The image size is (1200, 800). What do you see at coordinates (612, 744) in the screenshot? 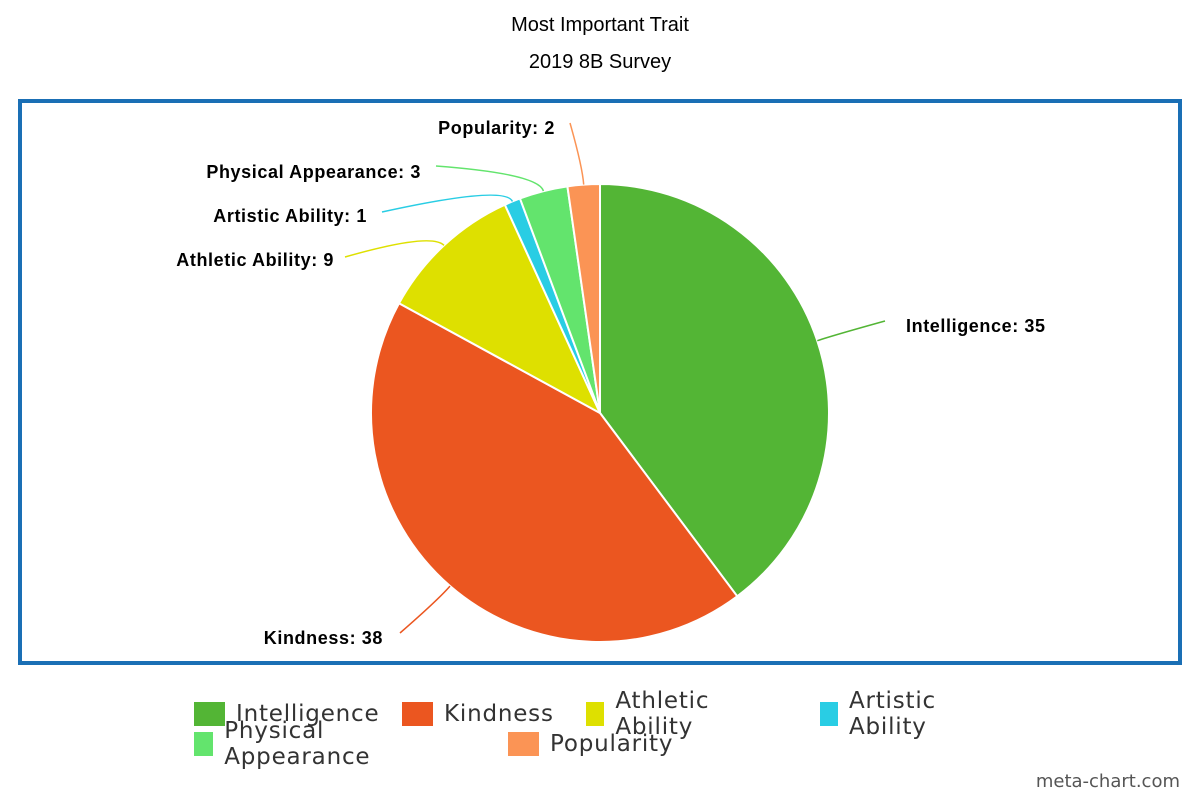
I see `legend-label: Popularity` at bounding box center [612, 744].